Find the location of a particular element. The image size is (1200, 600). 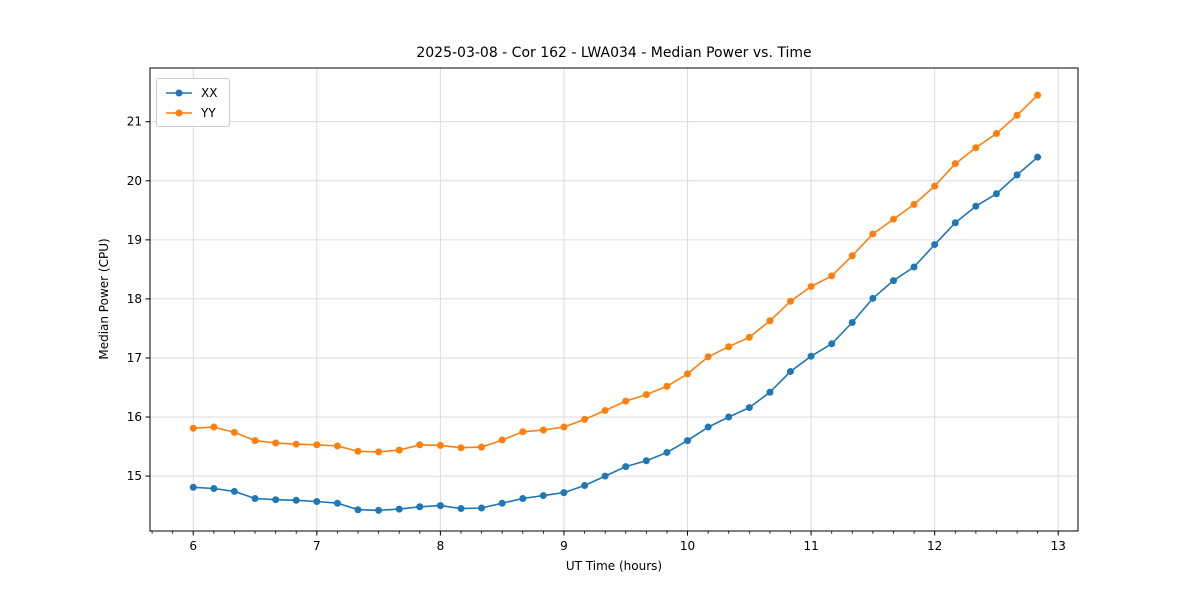

legend-label-yy: YY is located at coordinates (208, 112).